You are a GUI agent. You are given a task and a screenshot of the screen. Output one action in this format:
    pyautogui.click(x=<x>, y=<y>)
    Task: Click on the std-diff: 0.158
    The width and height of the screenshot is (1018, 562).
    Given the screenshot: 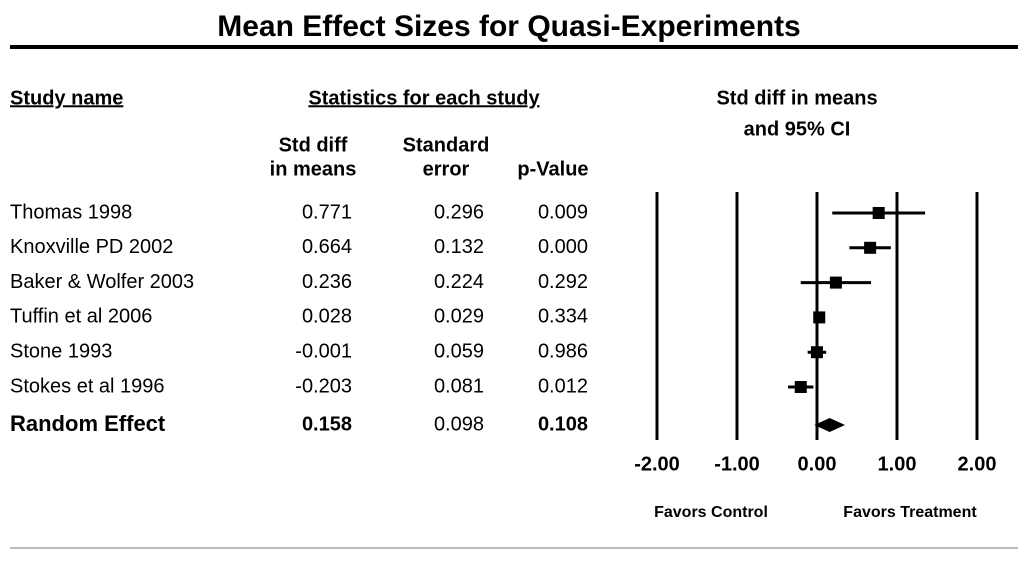 What is the action you would take?
    pyautogui.click(x=327, y=424)
    